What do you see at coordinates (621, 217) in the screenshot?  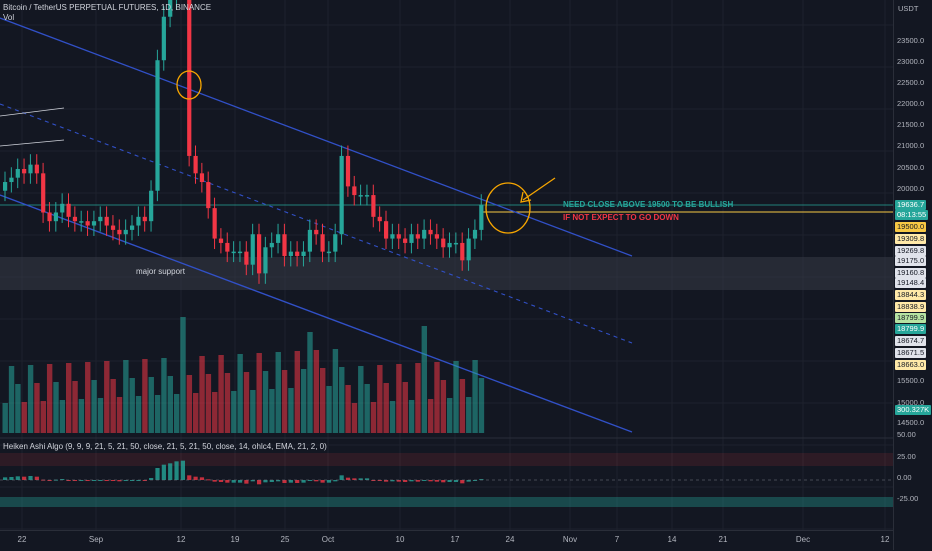 I see `bearish-note: IF NOT EXPECT TO GO DOWN` at bounding box center [621, 217].